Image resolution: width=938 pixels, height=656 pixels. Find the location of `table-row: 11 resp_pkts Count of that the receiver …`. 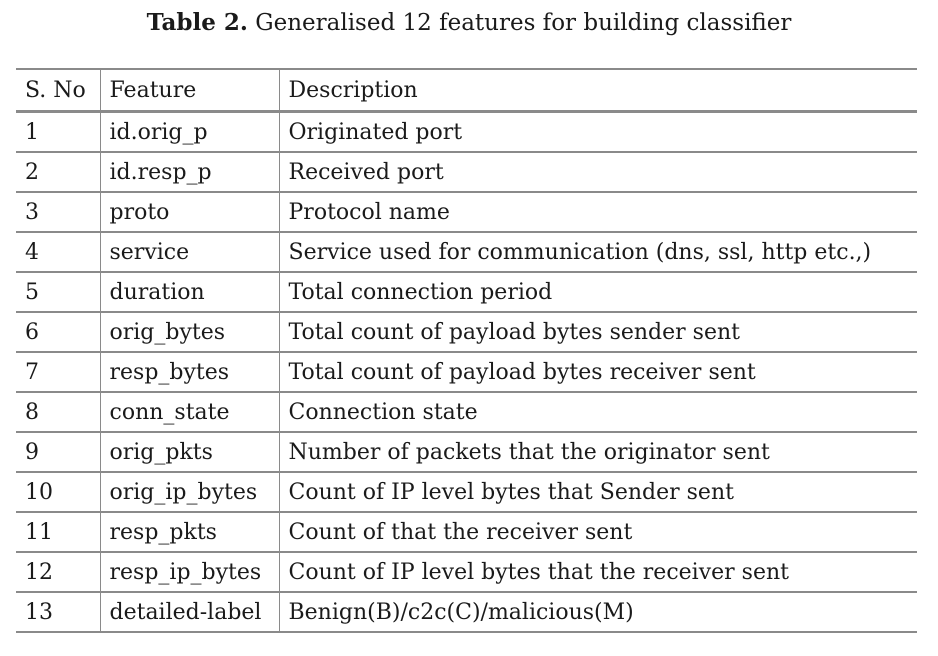

table-row: 11 resp_pkts Count of that the receiver … is located at coordinates (466, 532).